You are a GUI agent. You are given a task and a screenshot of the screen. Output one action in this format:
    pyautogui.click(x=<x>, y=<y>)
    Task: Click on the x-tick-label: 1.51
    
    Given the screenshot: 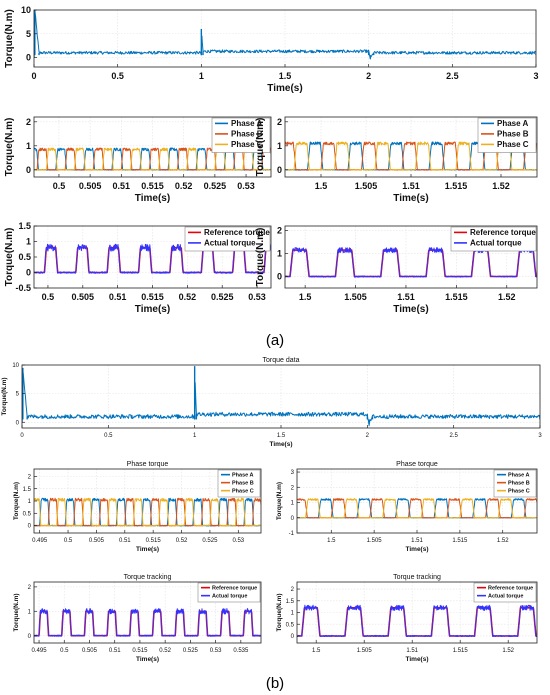 What is the action you would take?
    pyautogui.click(x=411, y=186)
    